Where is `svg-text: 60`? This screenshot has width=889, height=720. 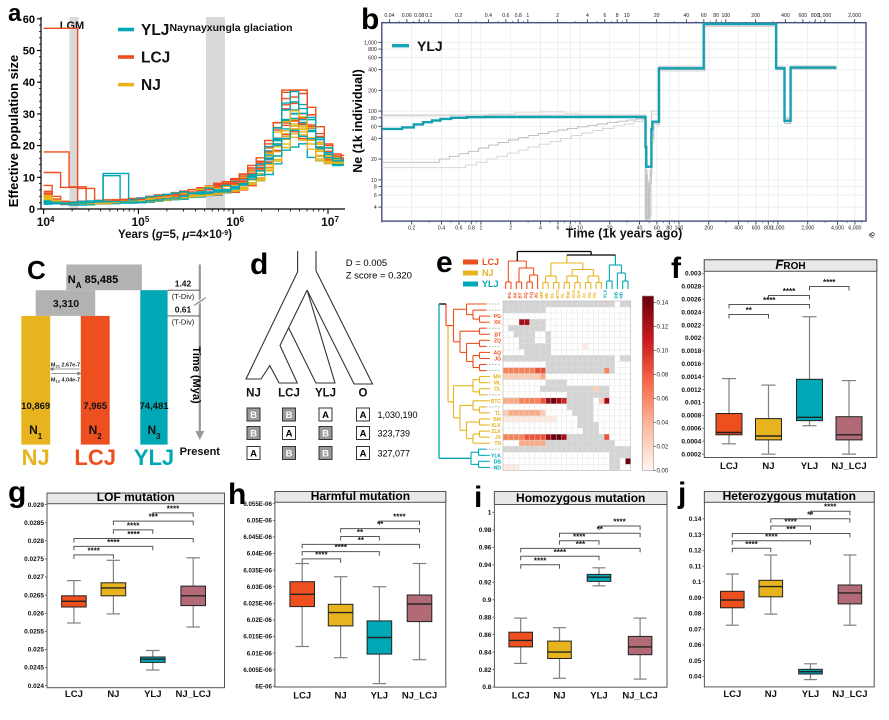 svg-text: 60 is located at coordinates (374, 127).